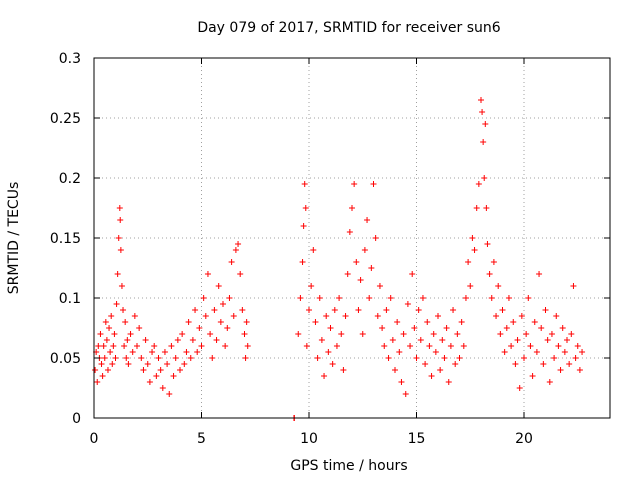  Describe the element at coordinates (65, 239) in the screenshot. I see `y-tick-label: 0.15` at that location.